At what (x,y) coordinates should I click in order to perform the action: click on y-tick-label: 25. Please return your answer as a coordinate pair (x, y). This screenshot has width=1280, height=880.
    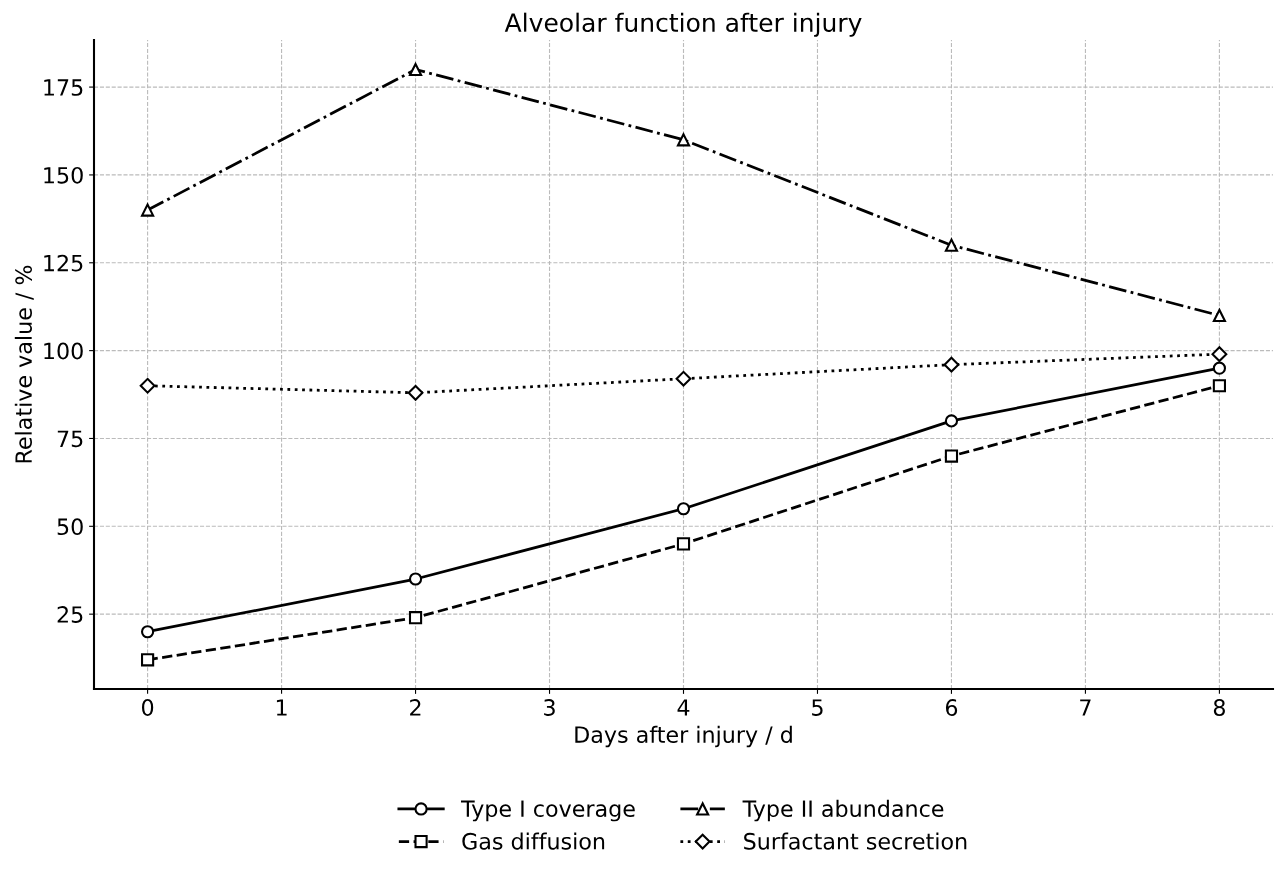
    Looking at the image, I should click on (70, 614).